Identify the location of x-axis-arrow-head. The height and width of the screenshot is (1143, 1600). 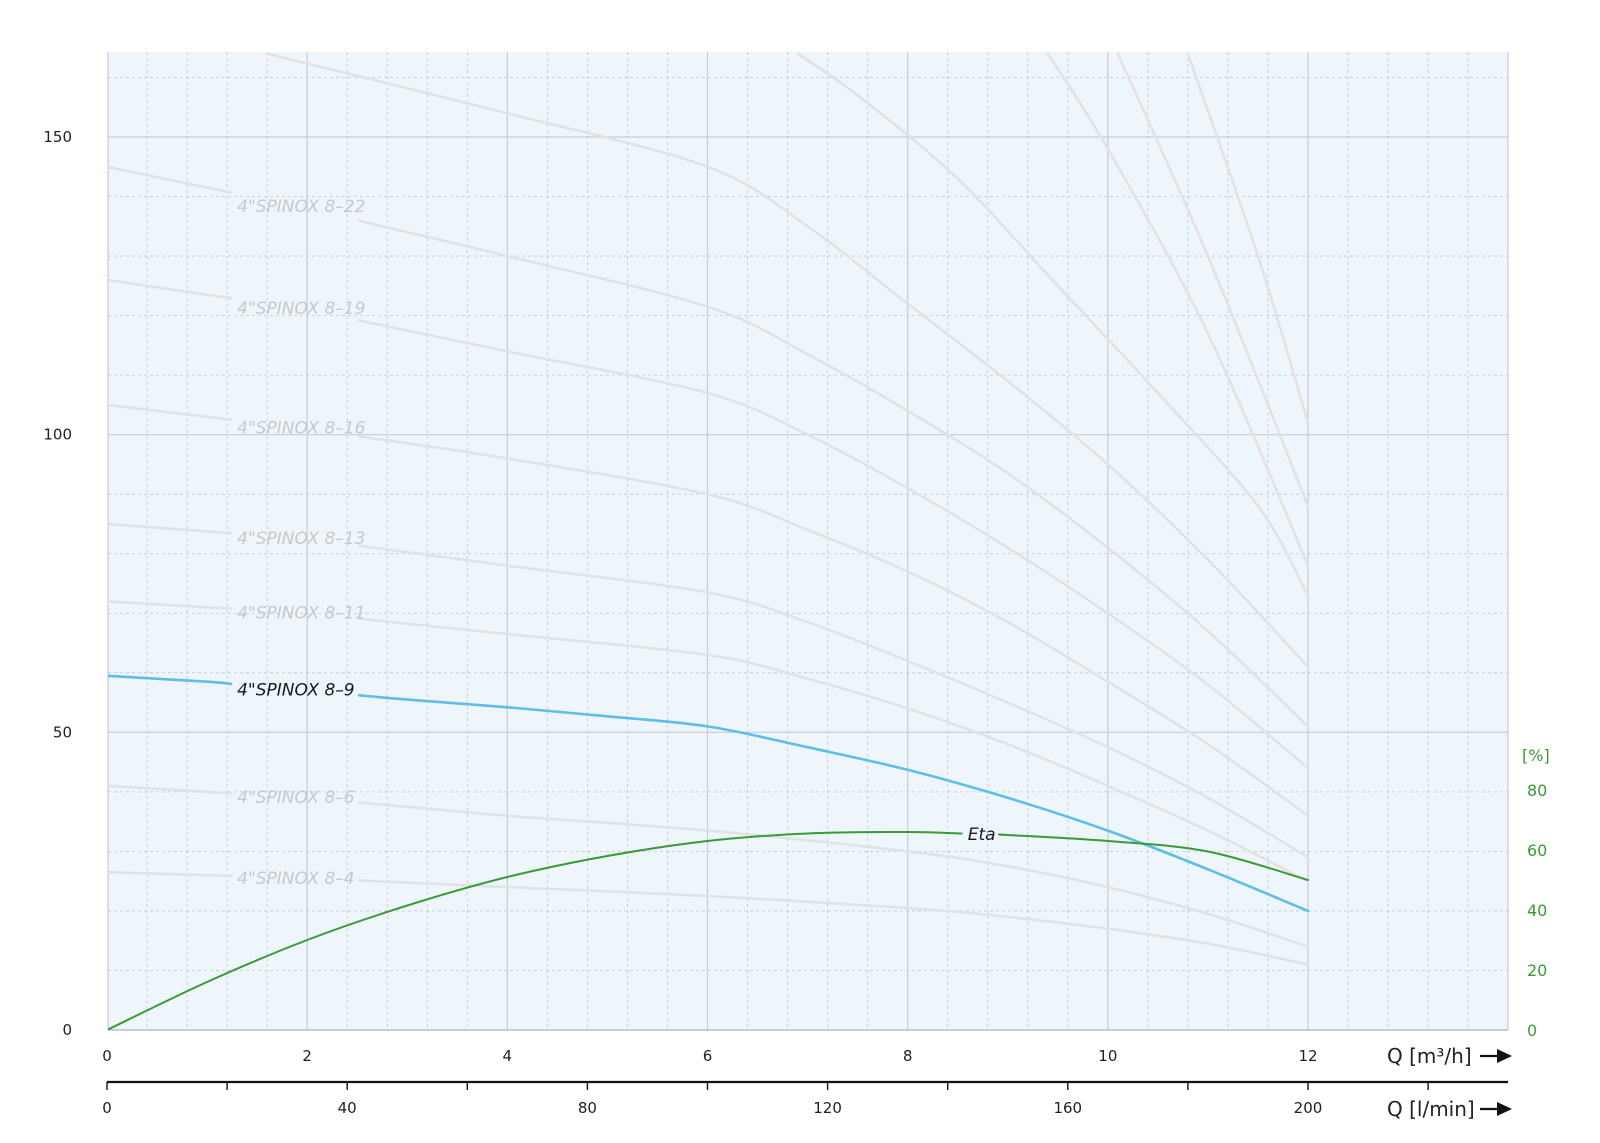
(1504, 1056).